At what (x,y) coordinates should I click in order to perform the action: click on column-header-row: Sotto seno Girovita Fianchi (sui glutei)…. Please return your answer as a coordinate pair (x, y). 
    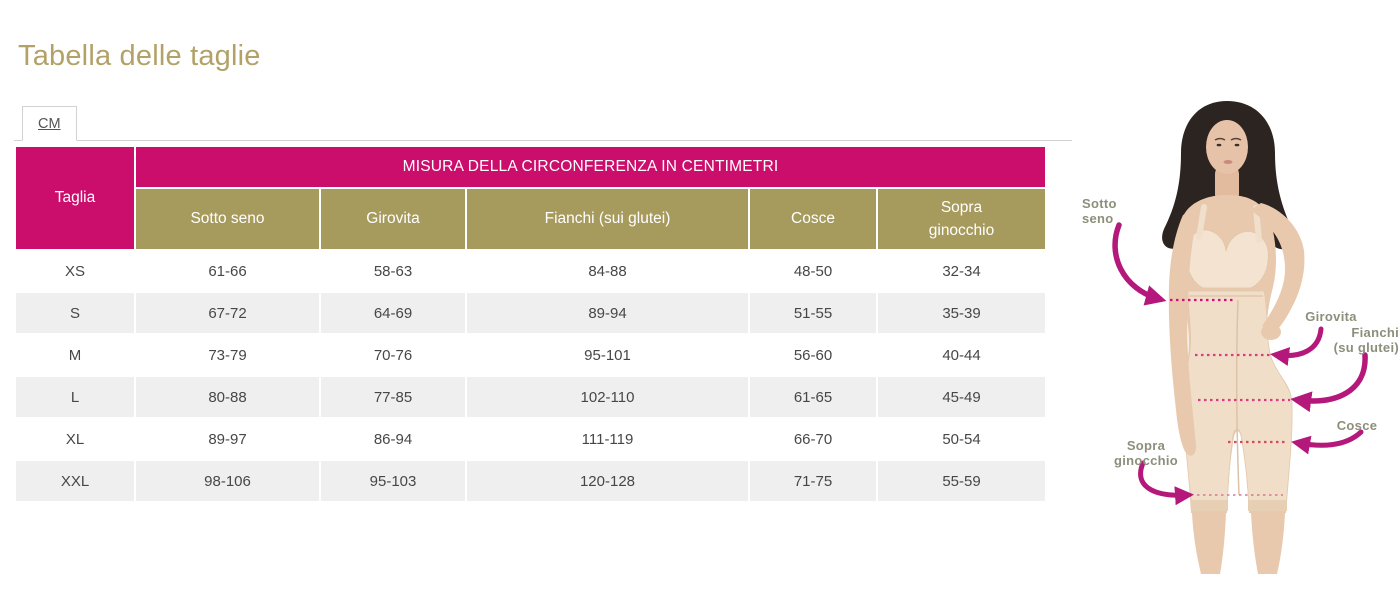
    Looking at the image, I should click on (531, 219).